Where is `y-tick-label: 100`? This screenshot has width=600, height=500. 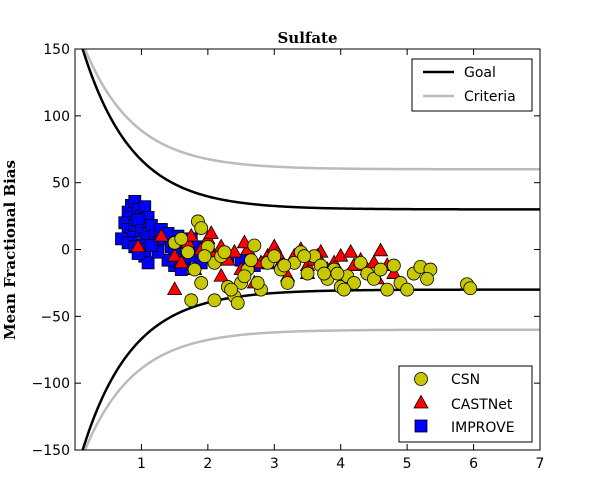 y-tick-label: 100 is located at coordinates (56, 117).